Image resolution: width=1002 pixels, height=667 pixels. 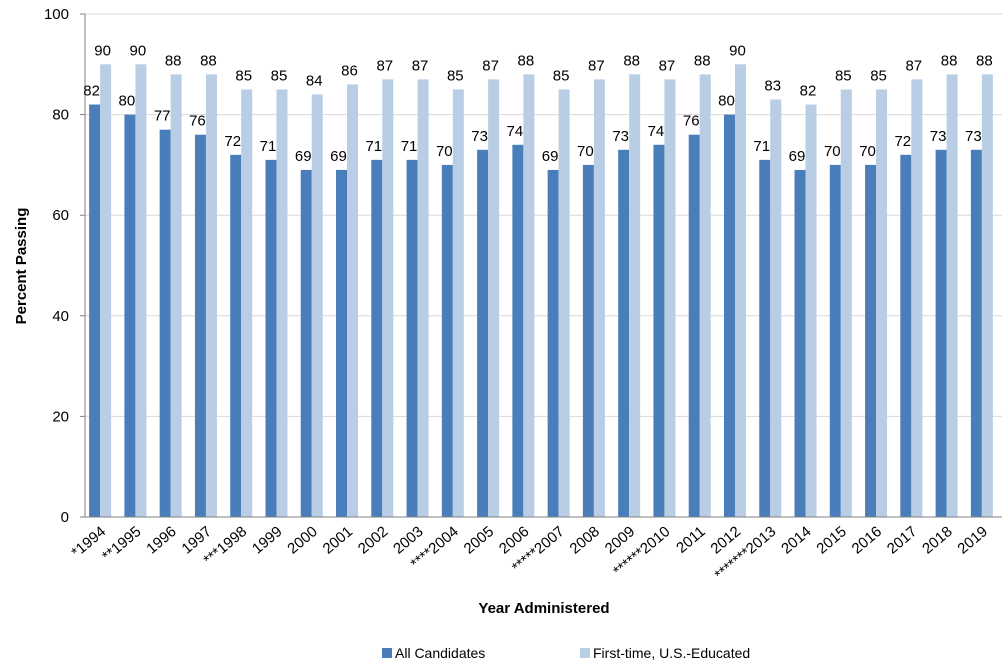 What do you see at coordinates (56, 14) in the screenshot?
I see `y-tick-label-100: 100` at bounding box center [56, 14].